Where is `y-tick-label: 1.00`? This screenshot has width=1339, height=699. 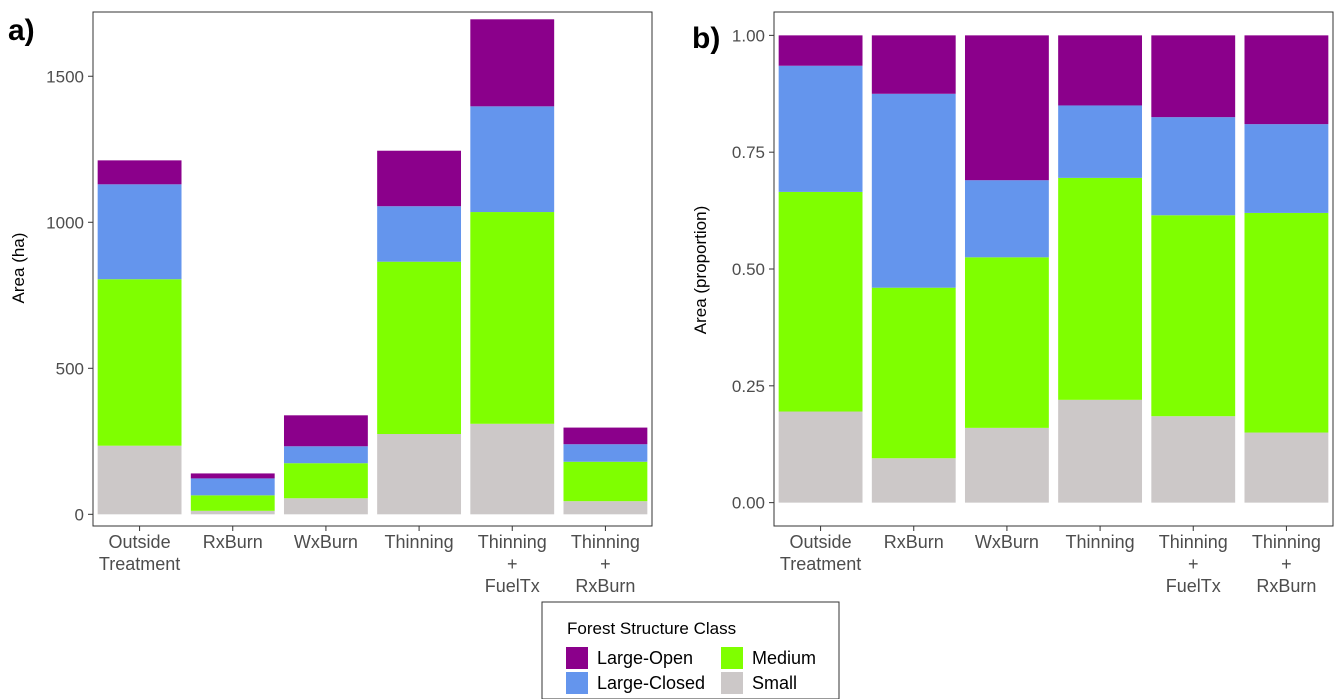
y-tick-label: 1.00 is located at coordinates (748, 35).